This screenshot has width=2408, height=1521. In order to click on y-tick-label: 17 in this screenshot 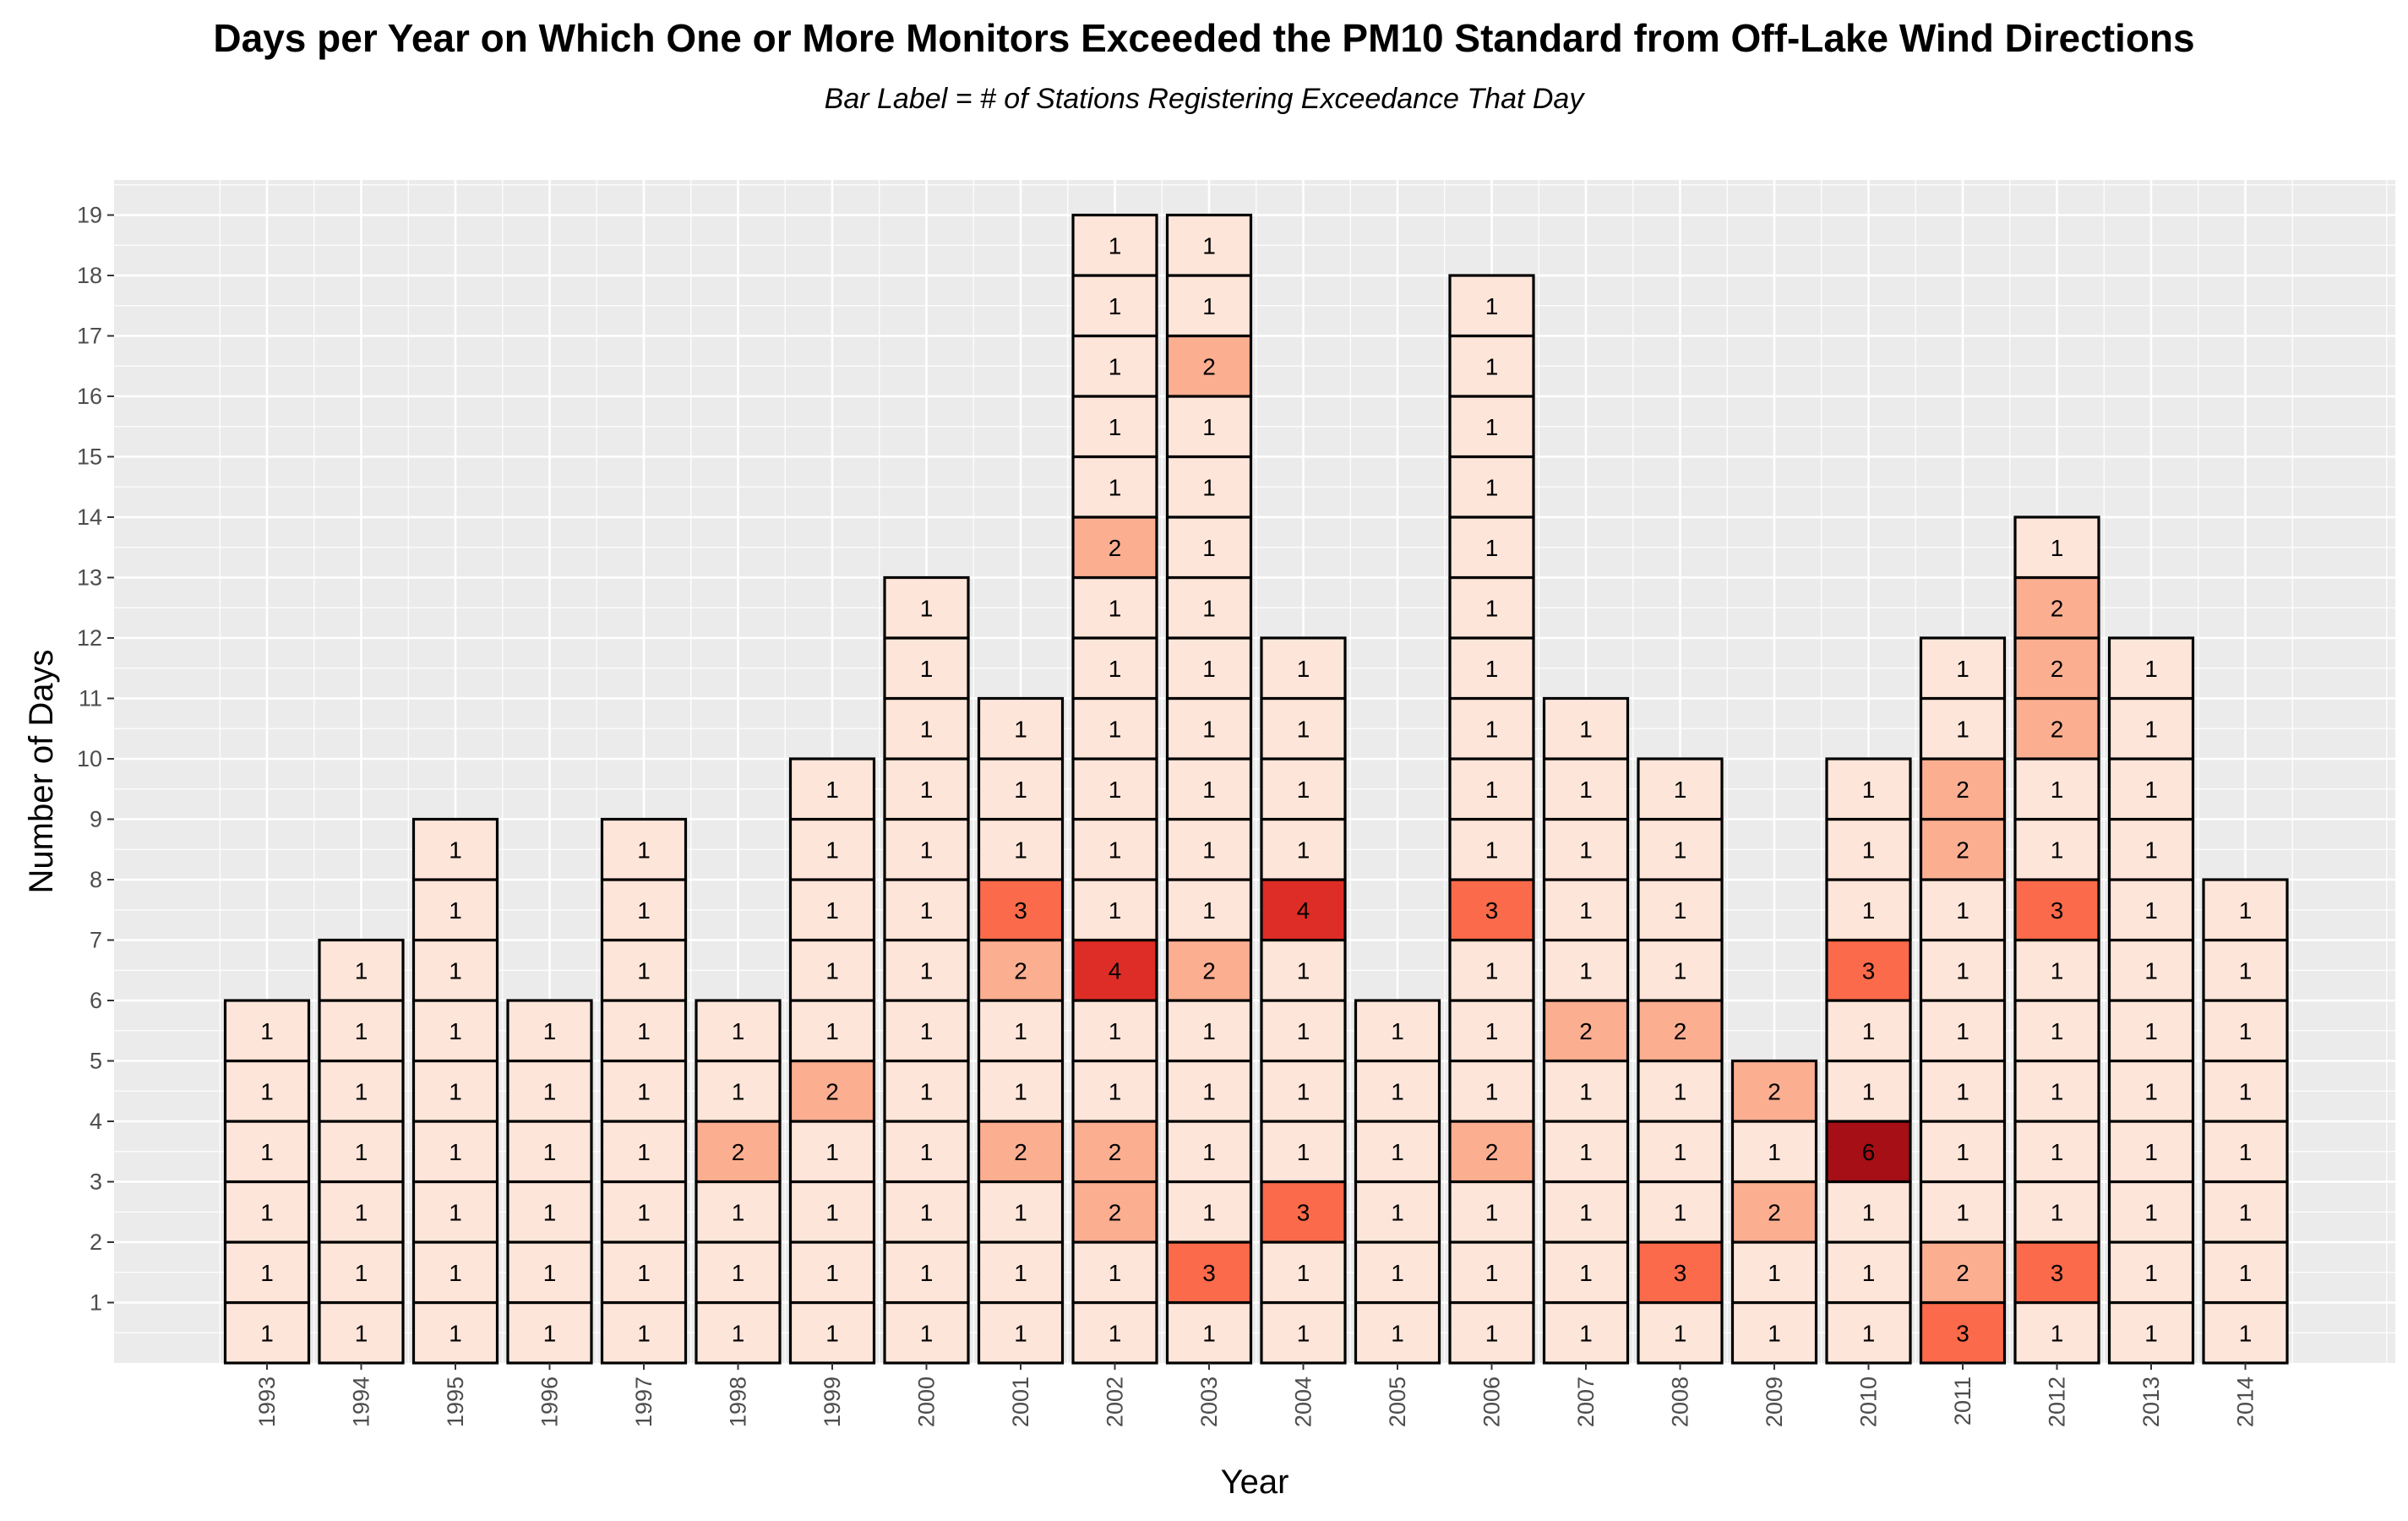, I will do `click(89, 336)`.